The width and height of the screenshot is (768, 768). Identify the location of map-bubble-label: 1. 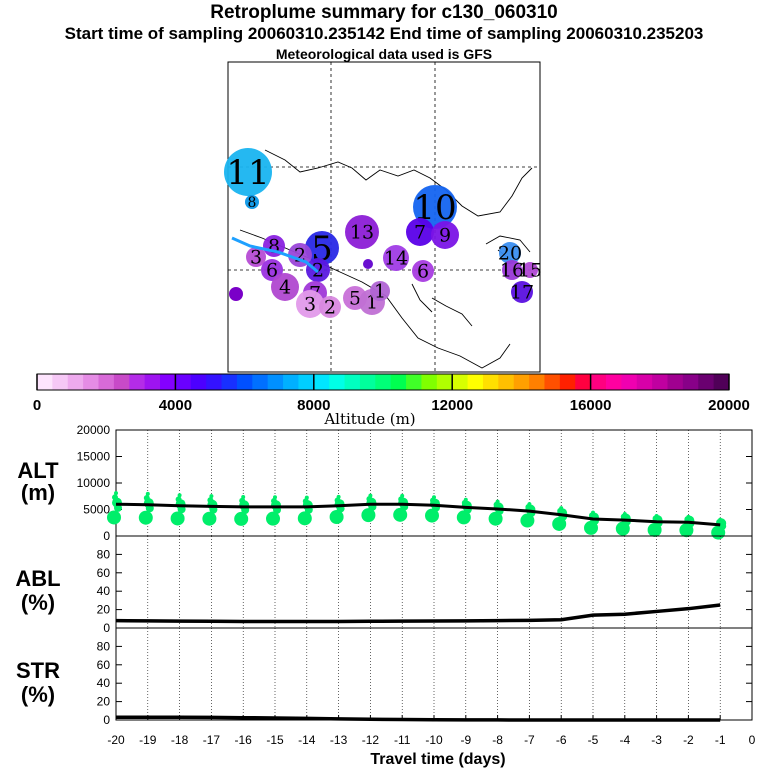
(380, 292).